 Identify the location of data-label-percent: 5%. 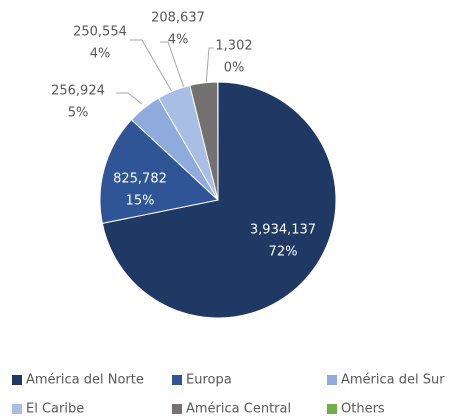
(78, 113).